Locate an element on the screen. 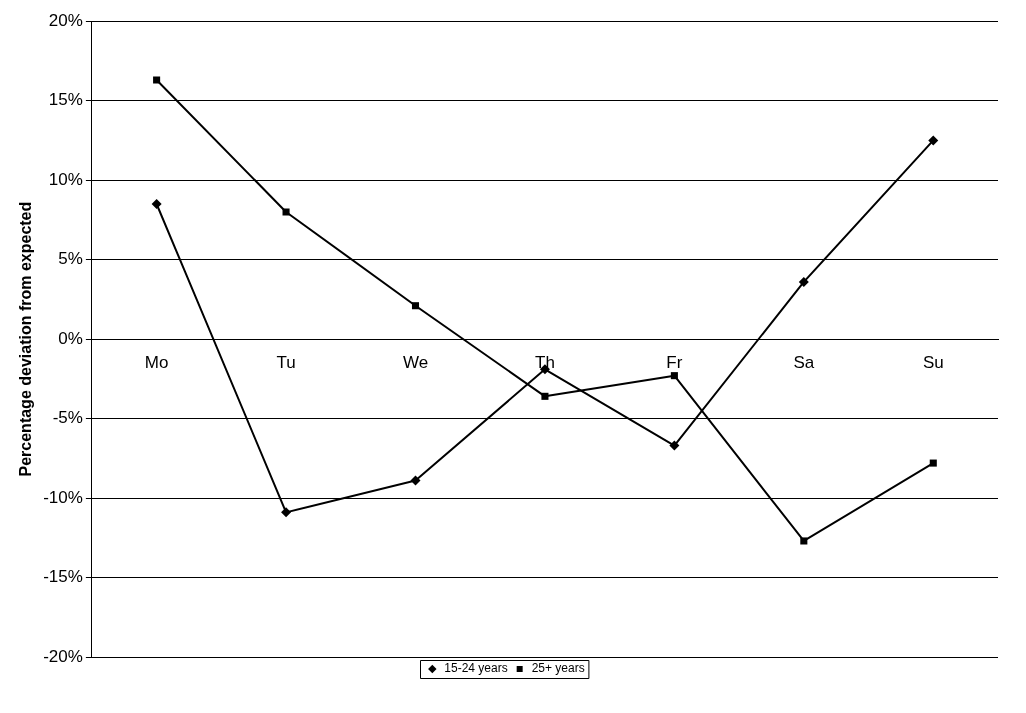 The image size is (1026, 713). y-tick-label: -15% is located at coordinates (63, 577).